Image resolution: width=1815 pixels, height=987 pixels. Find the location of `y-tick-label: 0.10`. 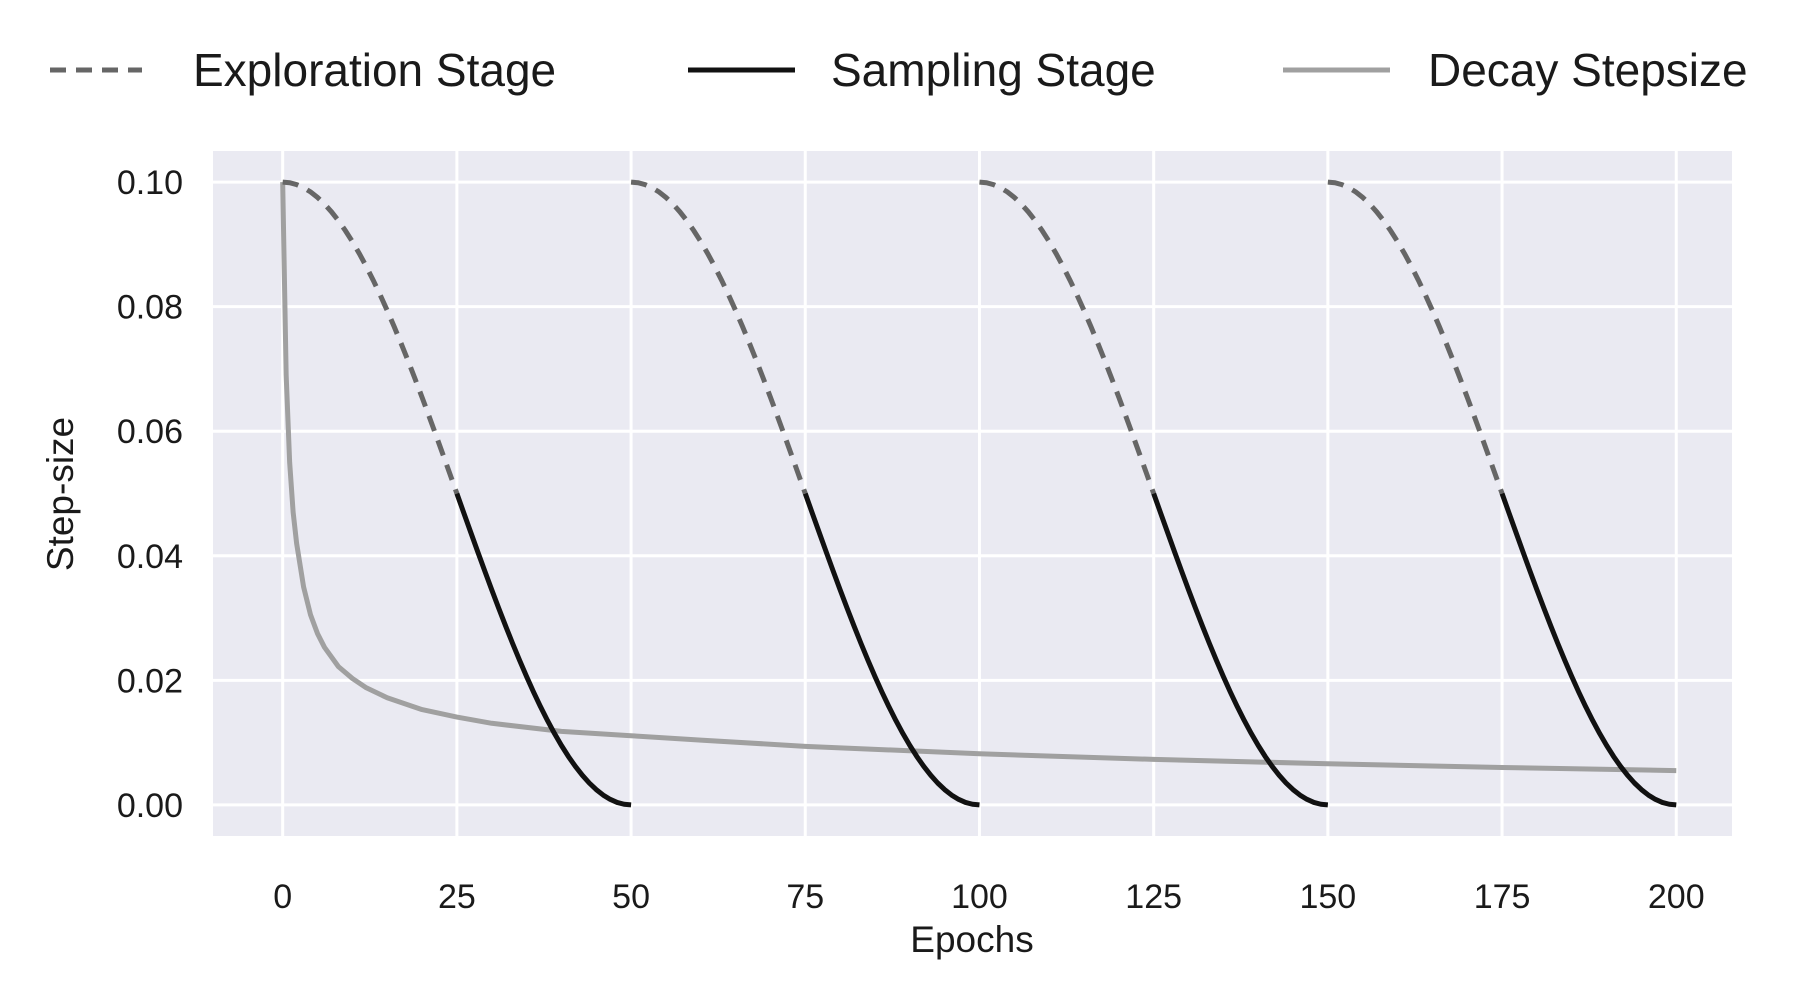

y-tick-label: 0.10 is located at coordinates (150, 183).